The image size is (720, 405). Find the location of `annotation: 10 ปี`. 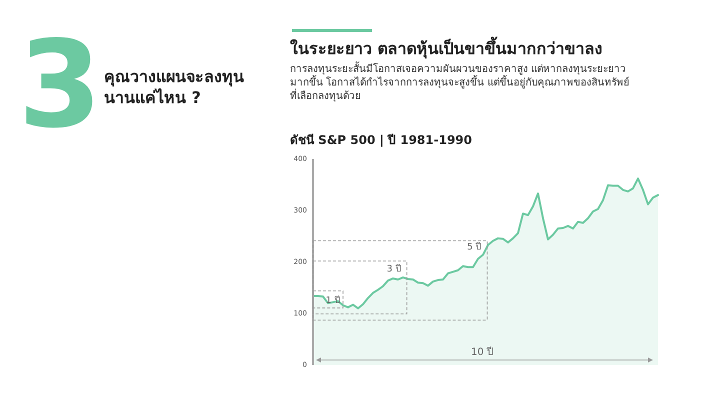

annotation: 10 ปี is located at coordinates (482, 352).